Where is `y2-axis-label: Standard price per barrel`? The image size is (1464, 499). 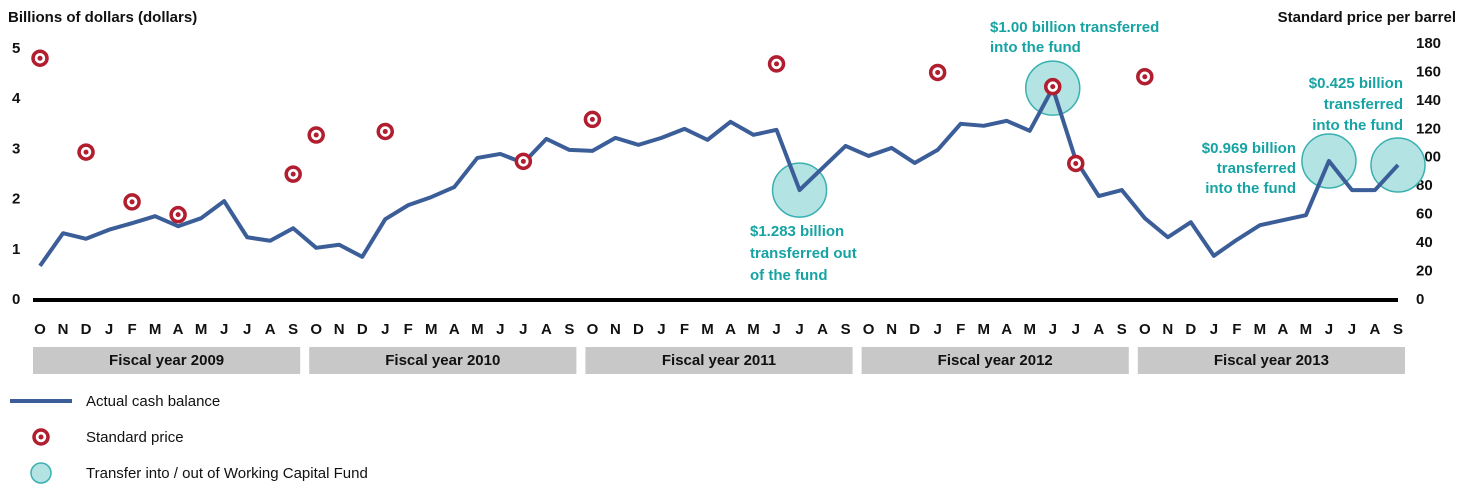
y2-axis-label: Standard price per barrel is located at coordinates (1367, 17).